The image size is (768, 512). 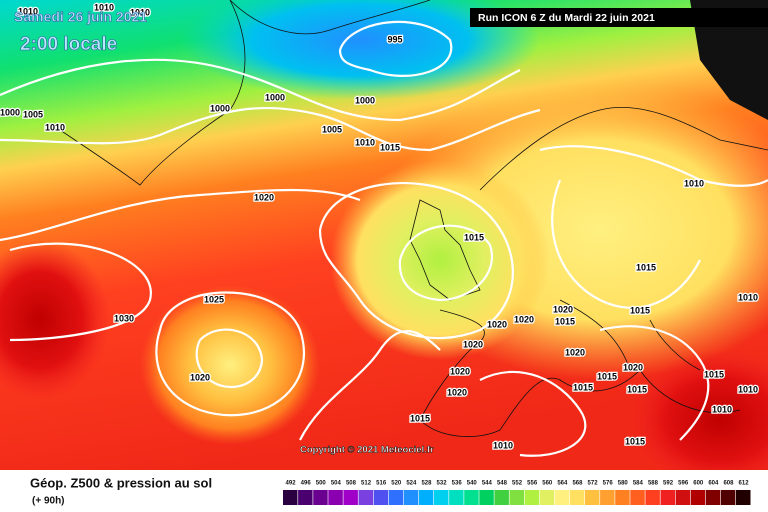 What do you see at coordinates (517, 484) in the screenshot?
I see `scale-label: 552` at bounding box center [517, 484].